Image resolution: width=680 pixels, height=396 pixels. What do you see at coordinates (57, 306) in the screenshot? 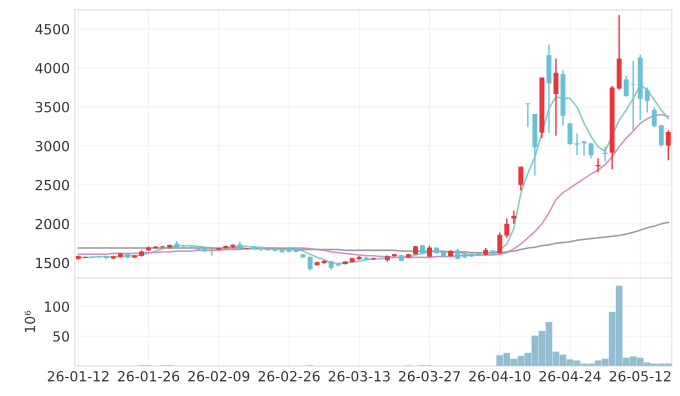
I see `y-tick-label: 100` at bounding box center [57, 306].